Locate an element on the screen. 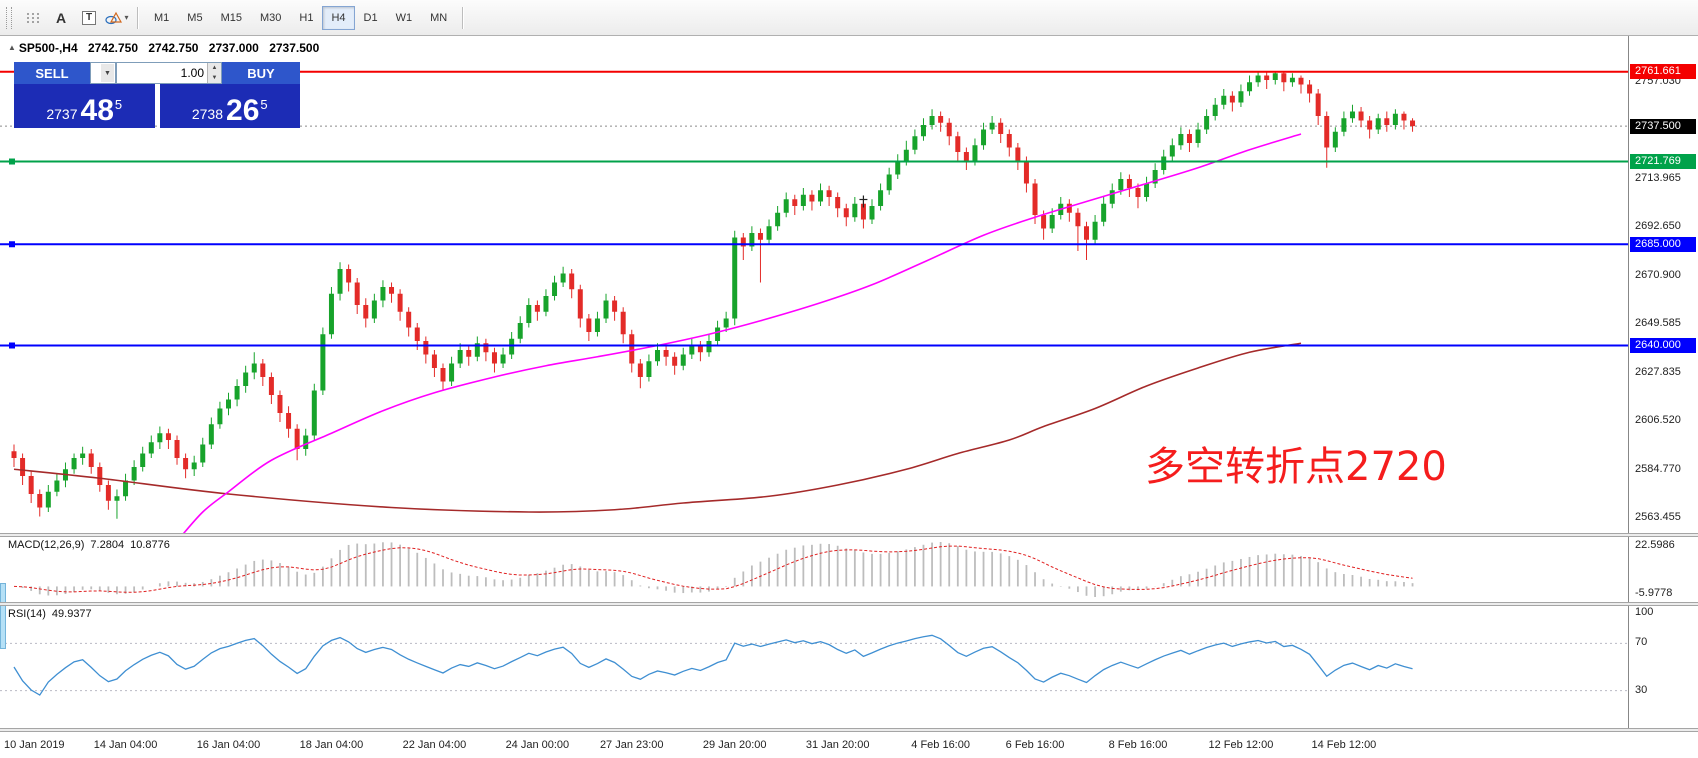 The height and width of the screenshot is (758, 1698). dropdown-caret-icon: ▼ is located at coordinates (107, 73).